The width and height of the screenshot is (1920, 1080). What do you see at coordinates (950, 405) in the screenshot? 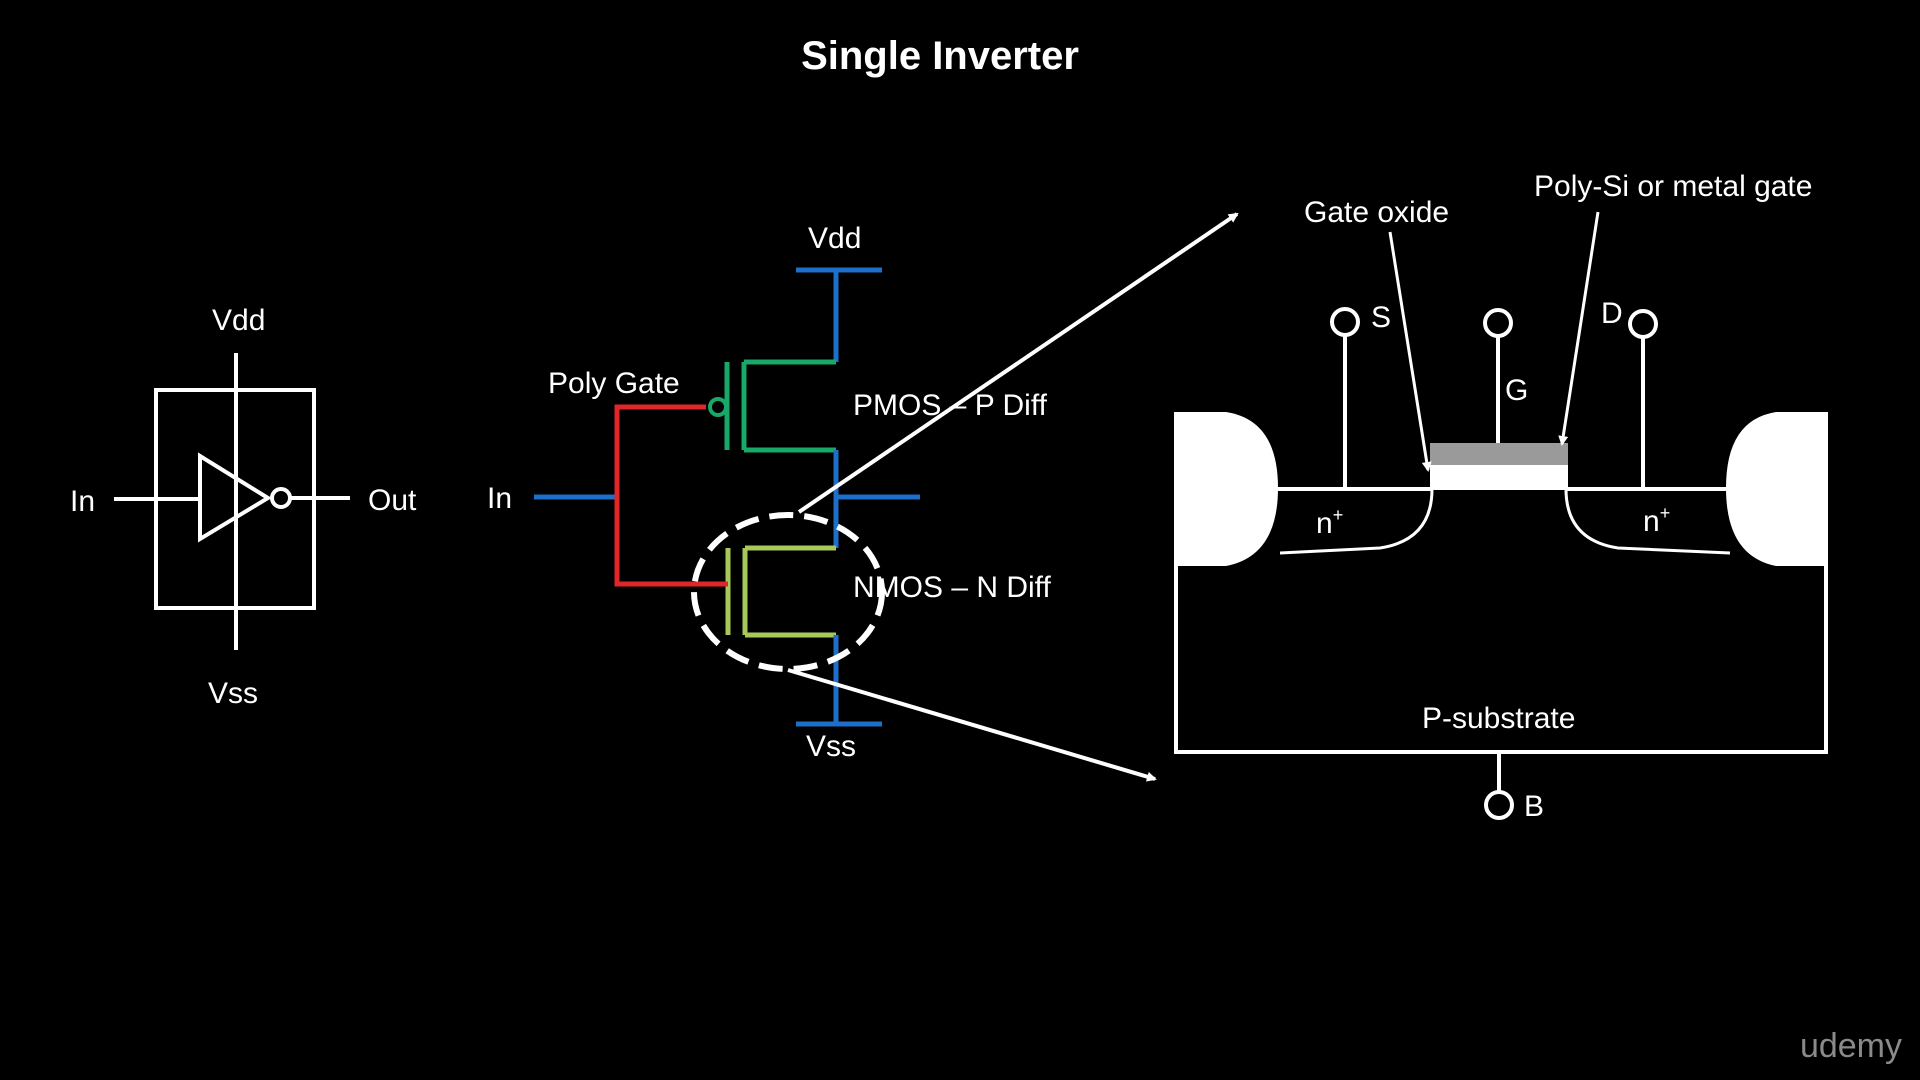
I see `pmos-label: PMOS – P Diff` at bounding box center [950, 405].